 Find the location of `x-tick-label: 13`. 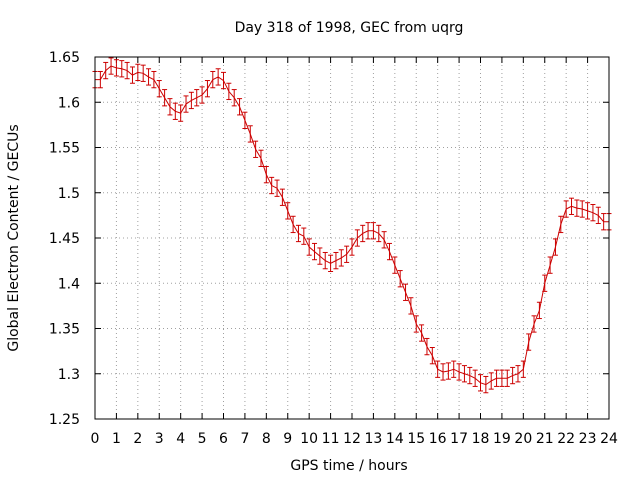

x-tick-label: 13 is located at coordinates (374, 439).